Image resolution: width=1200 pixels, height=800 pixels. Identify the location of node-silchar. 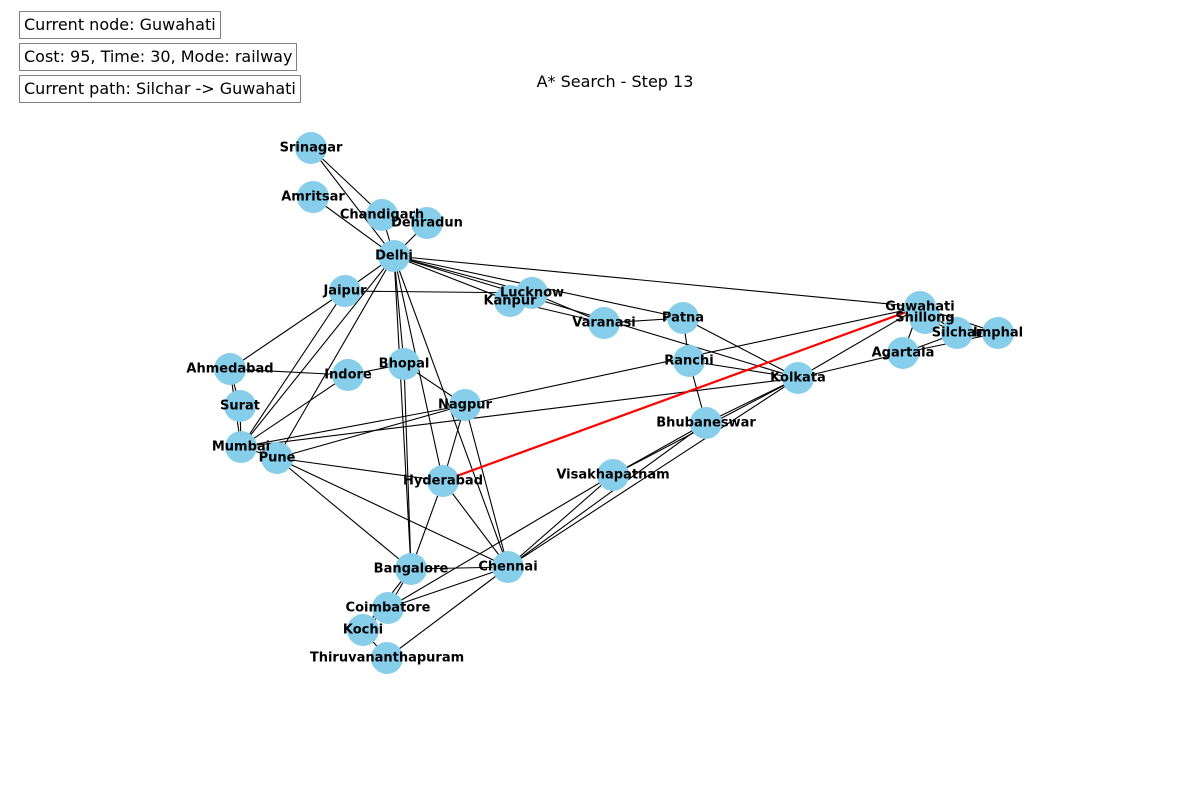
(957, 333).